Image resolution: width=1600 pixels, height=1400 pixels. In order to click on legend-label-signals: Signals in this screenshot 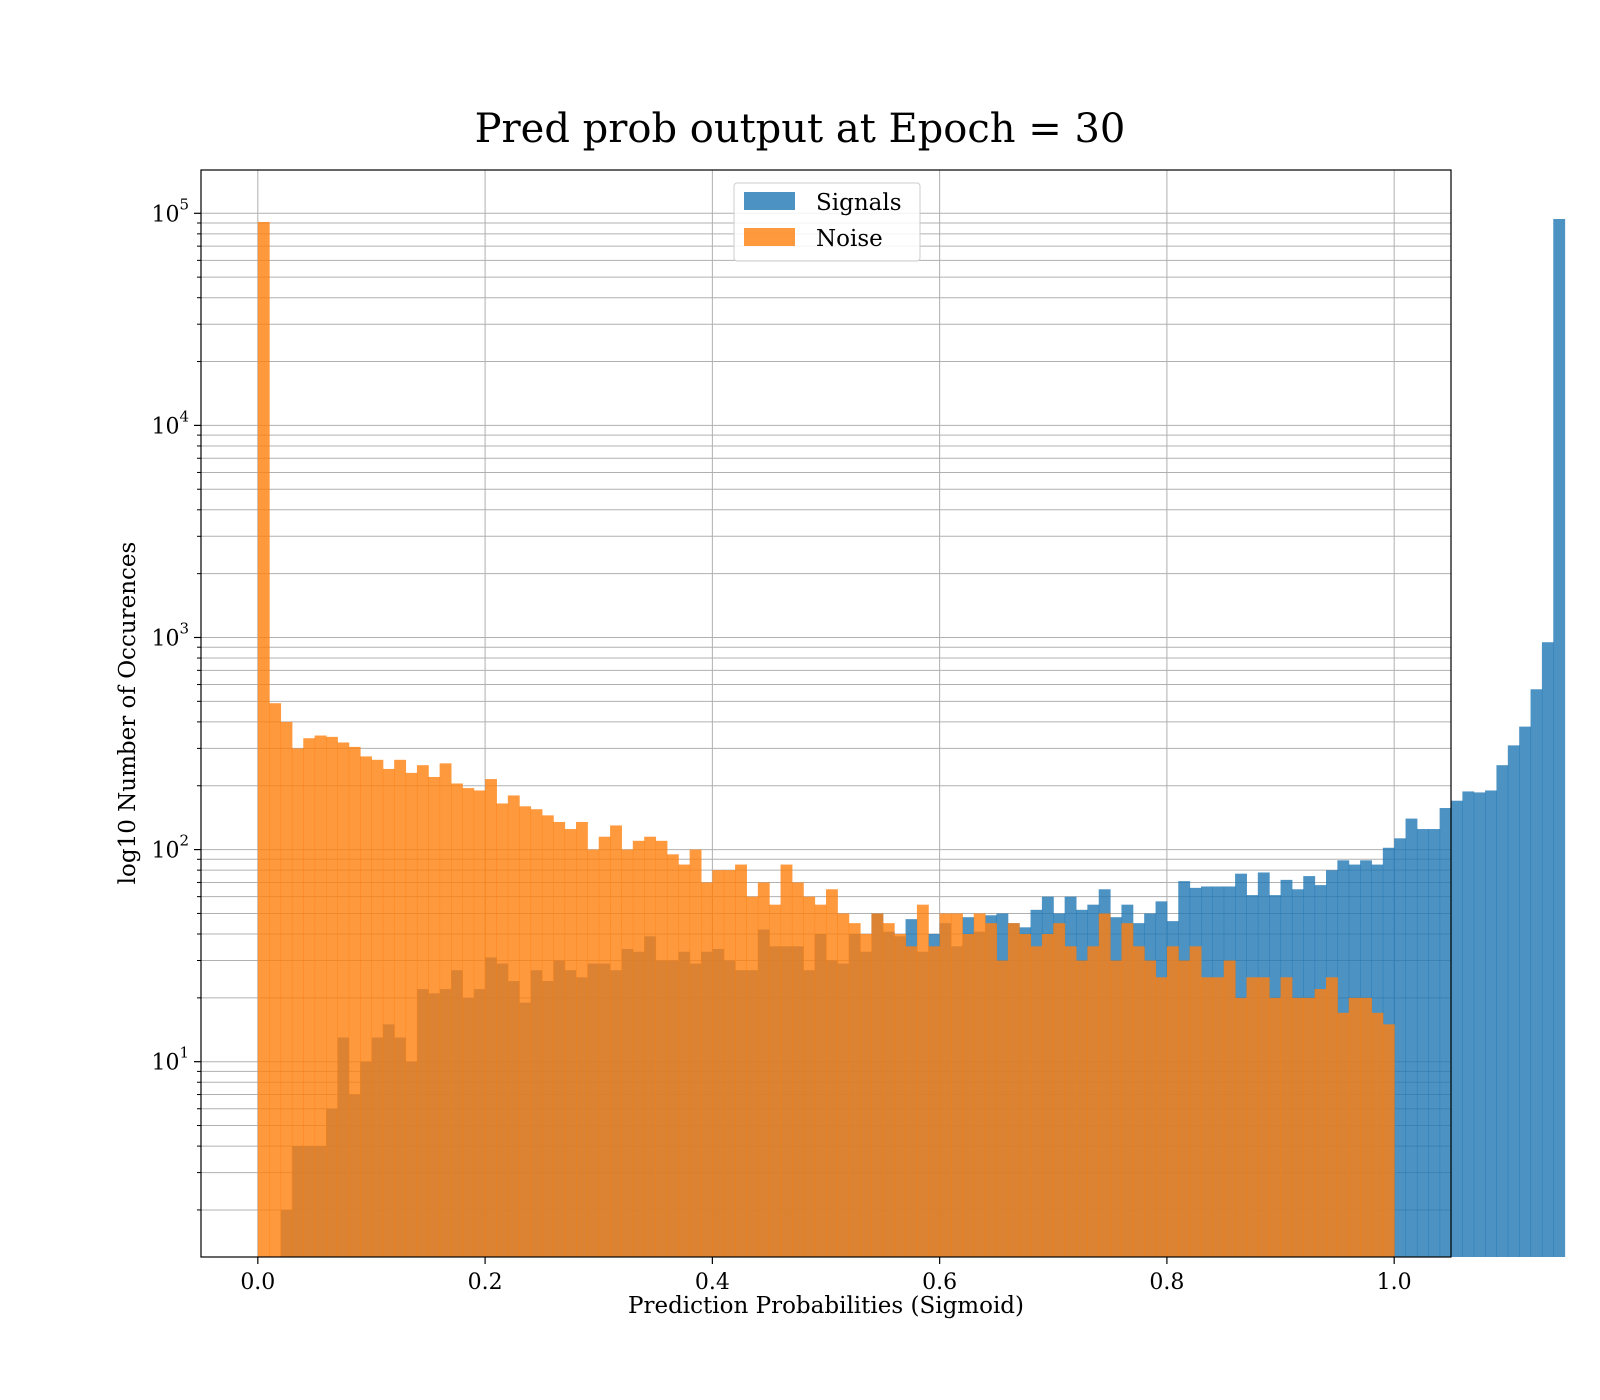, I will do `click(859, 203)`.